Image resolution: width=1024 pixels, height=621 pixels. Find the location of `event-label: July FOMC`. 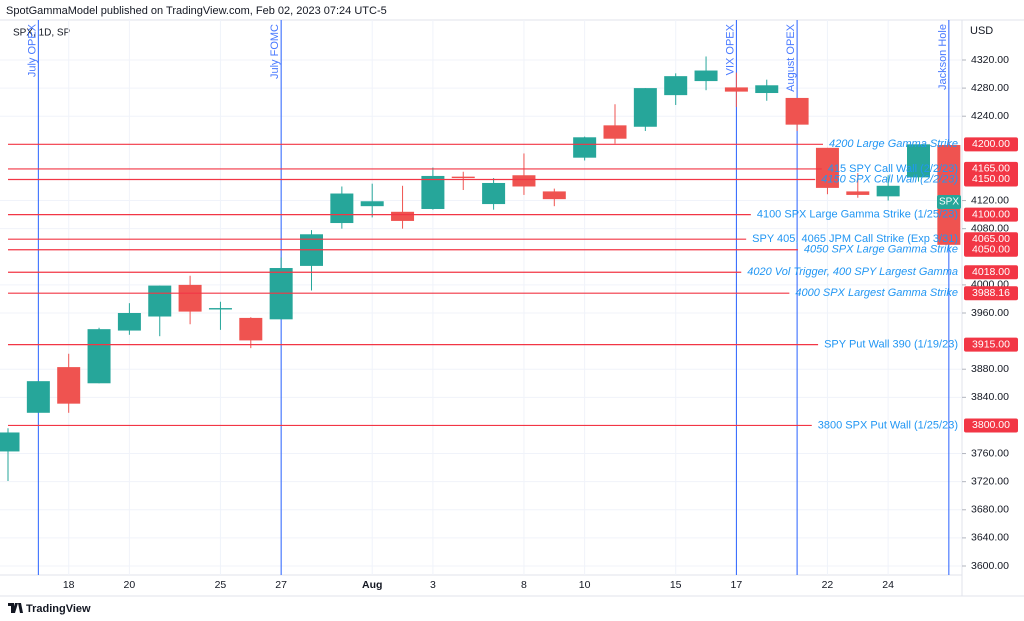

event-label: July FOMC is located at coordinates (275, 51).